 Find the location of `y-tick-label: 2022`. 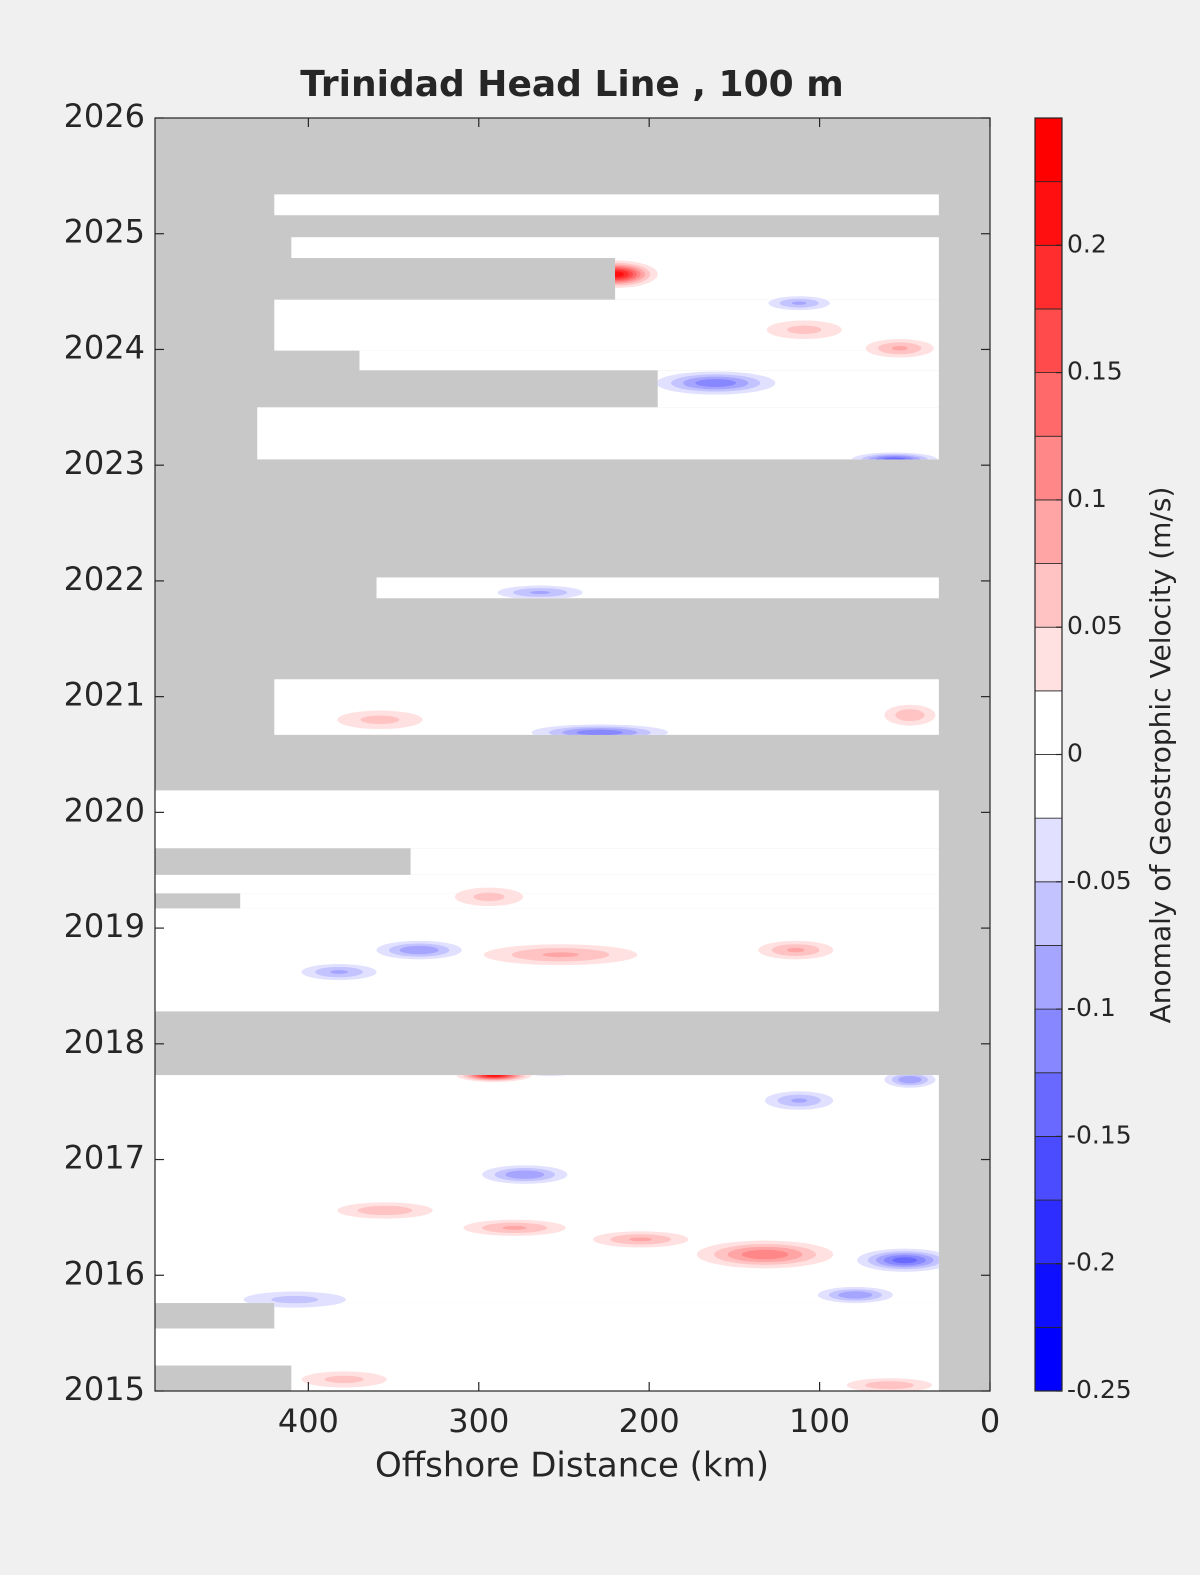

y-tick-label: 2022 is located at coordinates (104, 579).